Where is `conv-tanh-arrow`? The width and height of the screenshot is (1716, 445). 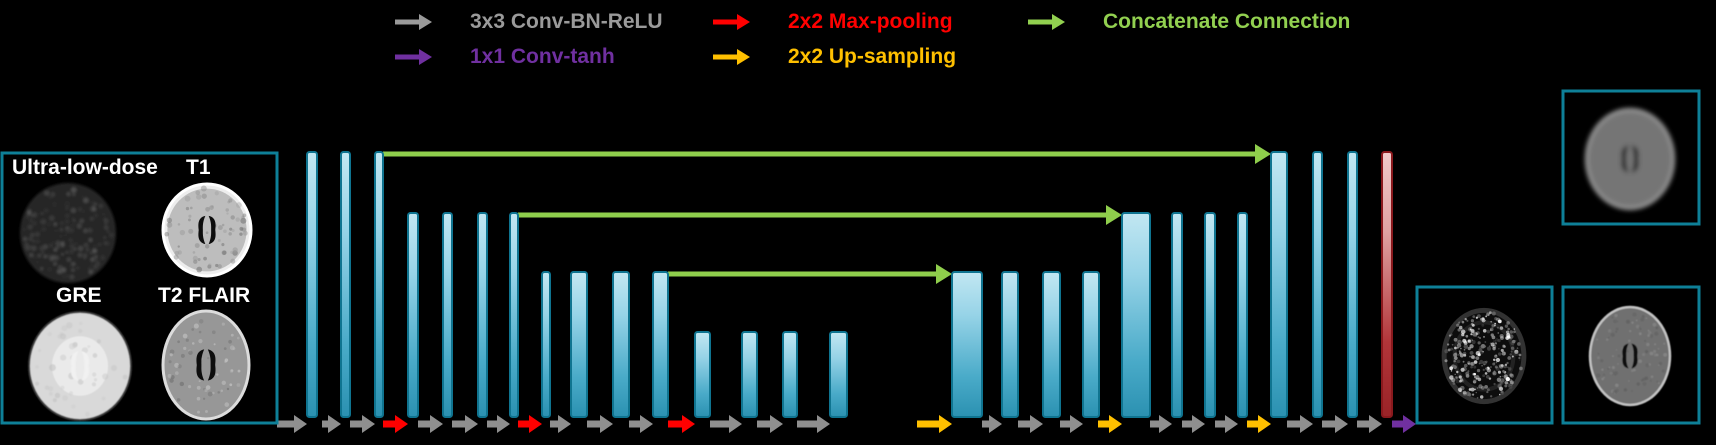
conv-tanh-arrow is located at coordinates (1404, 424).